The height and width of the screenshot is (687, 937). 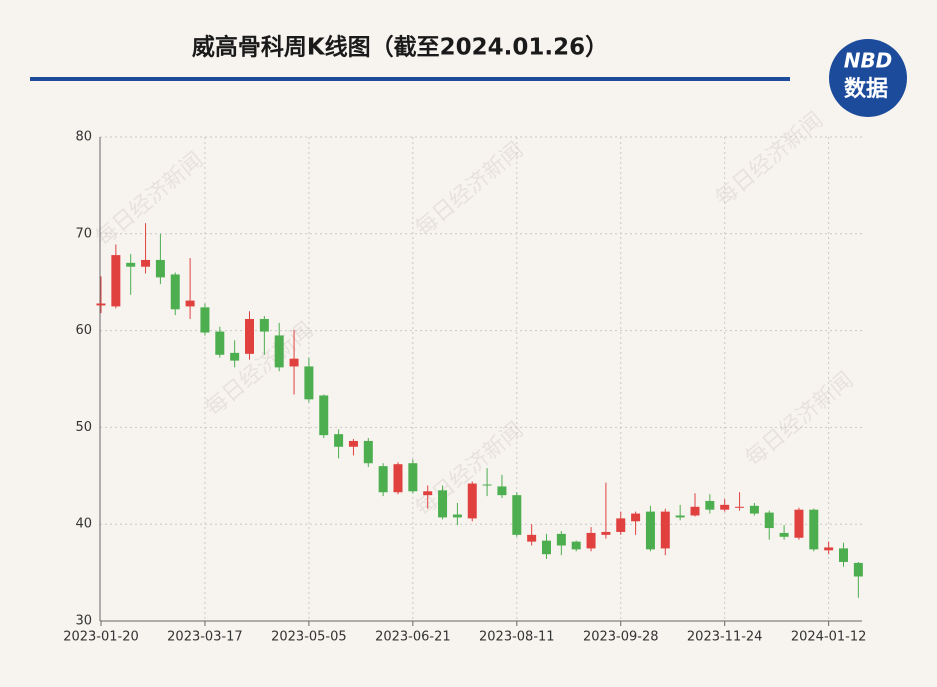 I want to click on chart-title: 威高骨科周K线图（截至2024.01.26）, so click(x=400, y=47).